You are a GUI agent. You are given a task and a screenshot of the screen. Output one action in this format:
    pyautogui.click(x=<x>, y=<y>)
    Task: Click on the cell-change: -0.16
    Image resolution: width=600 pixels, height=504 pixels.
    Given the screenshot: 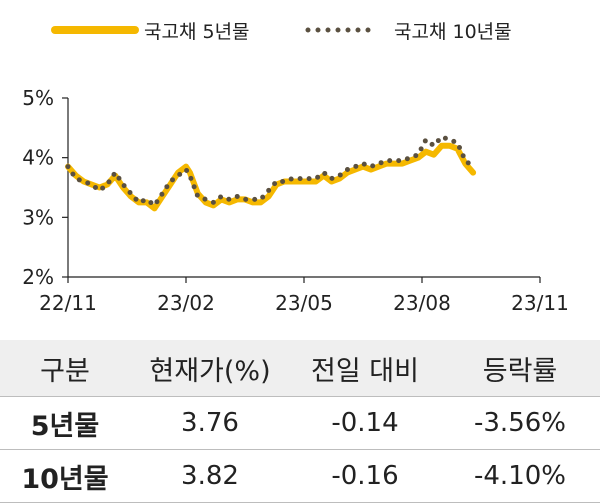 What is the action you would take?
    pyautogui.click(x=365, y=476)
    